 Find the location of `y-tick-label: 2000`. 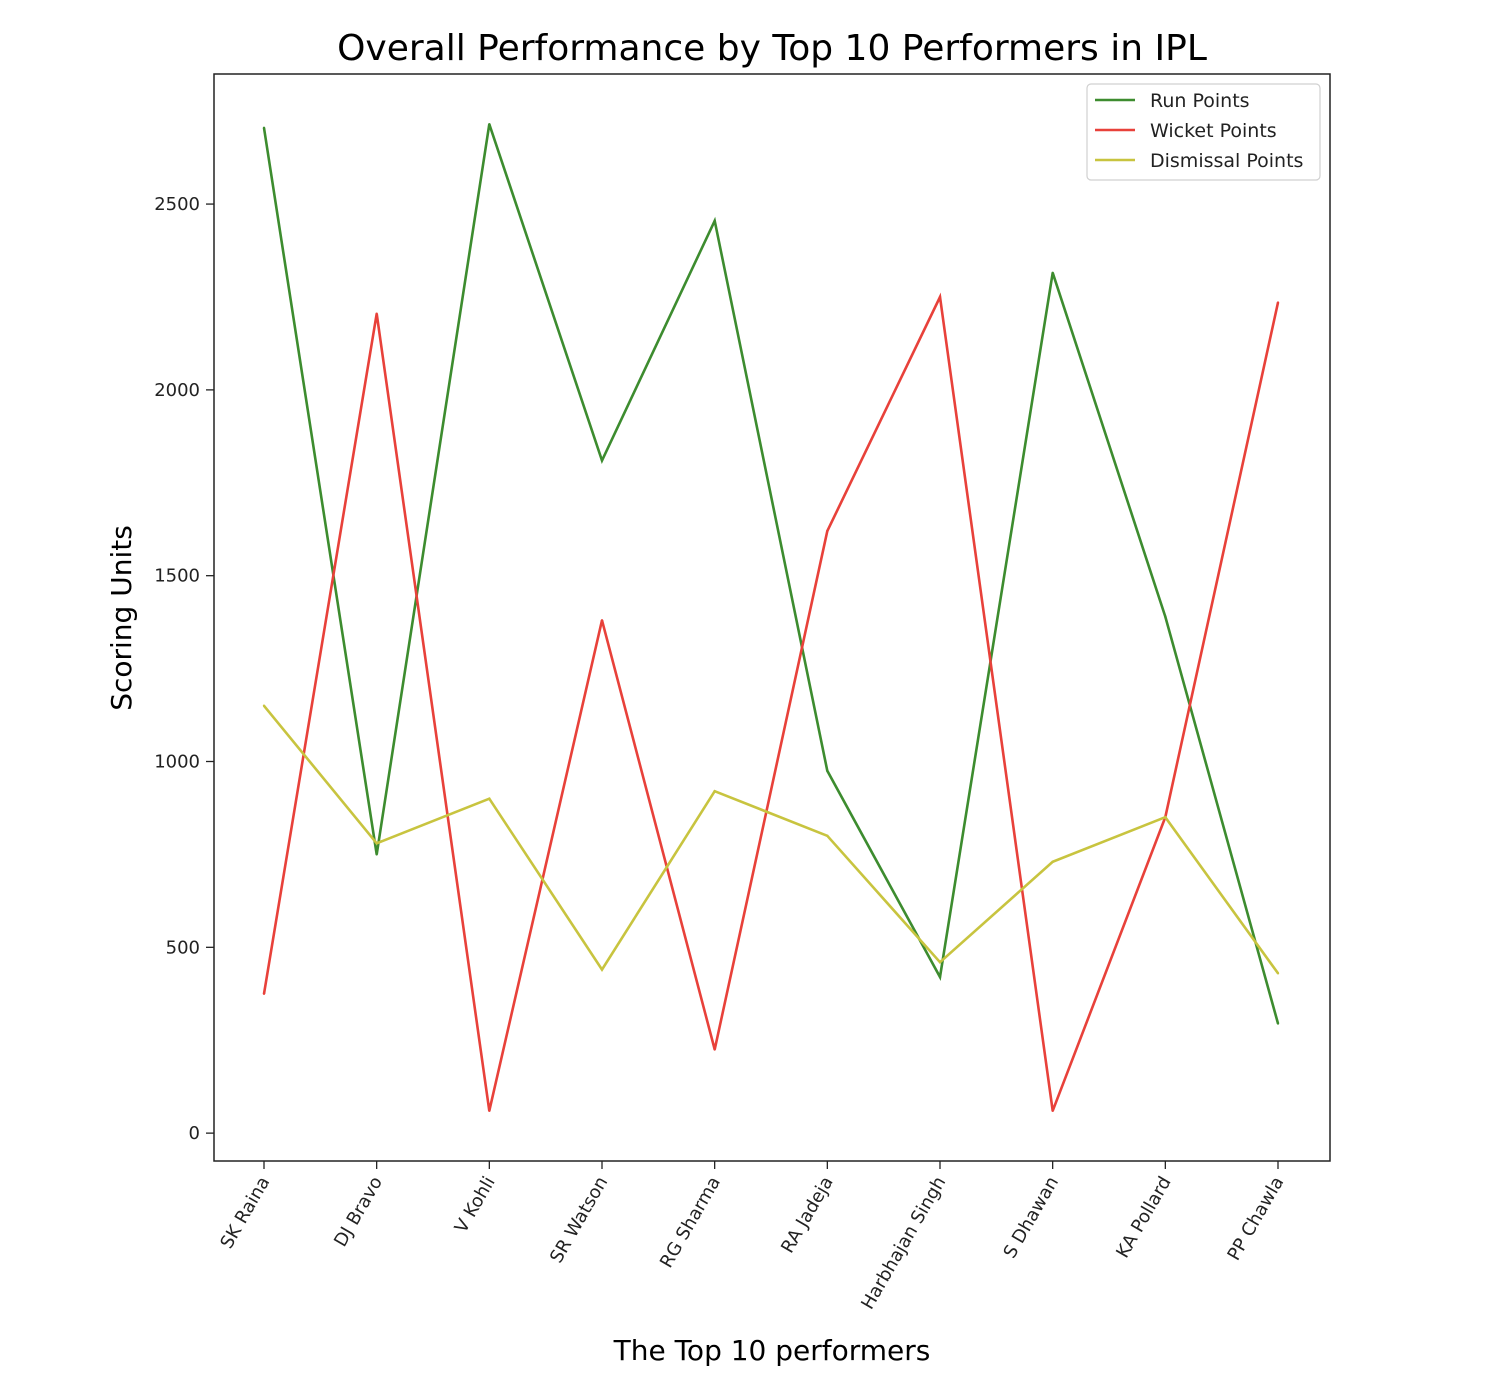

y-tick-label: 2000 is located at coordinates (177, 390).